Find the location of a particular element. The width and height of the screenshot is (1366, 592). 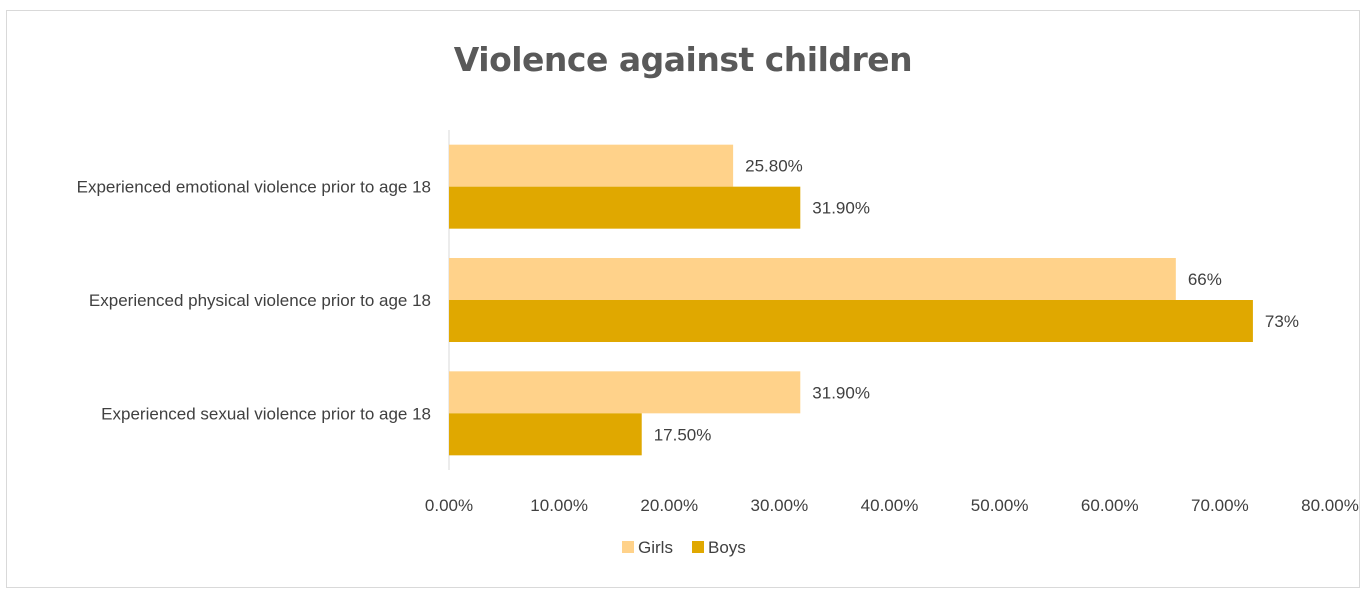

x-tick-label: 0.00% is located at coordinates (449, 505).